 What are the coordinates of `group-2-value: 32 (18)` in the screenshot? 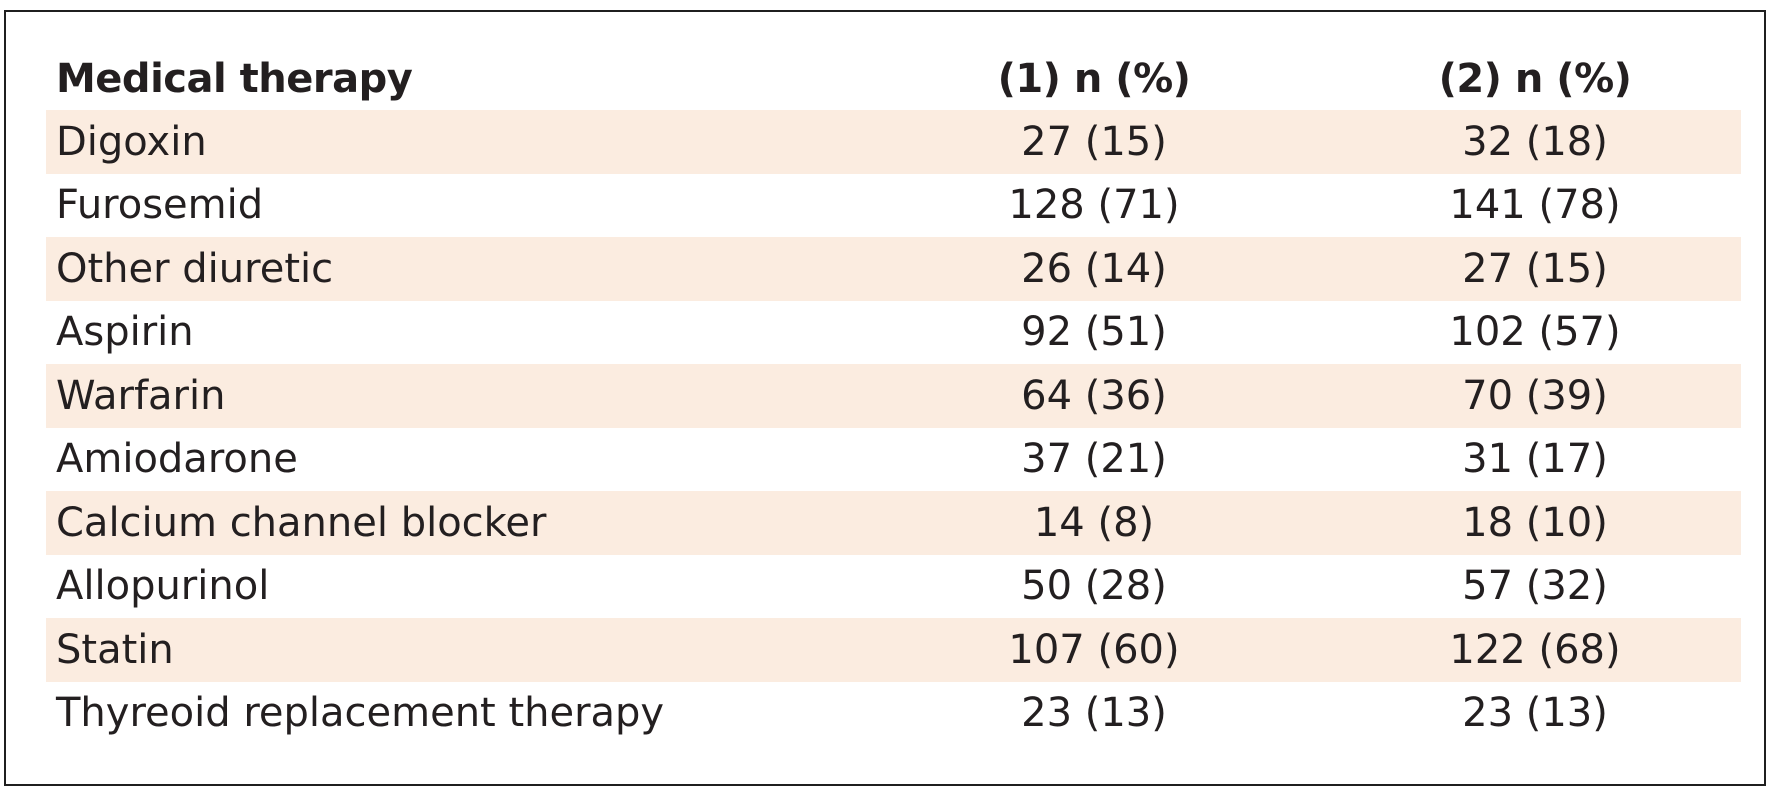 It's located at (1535, 142).